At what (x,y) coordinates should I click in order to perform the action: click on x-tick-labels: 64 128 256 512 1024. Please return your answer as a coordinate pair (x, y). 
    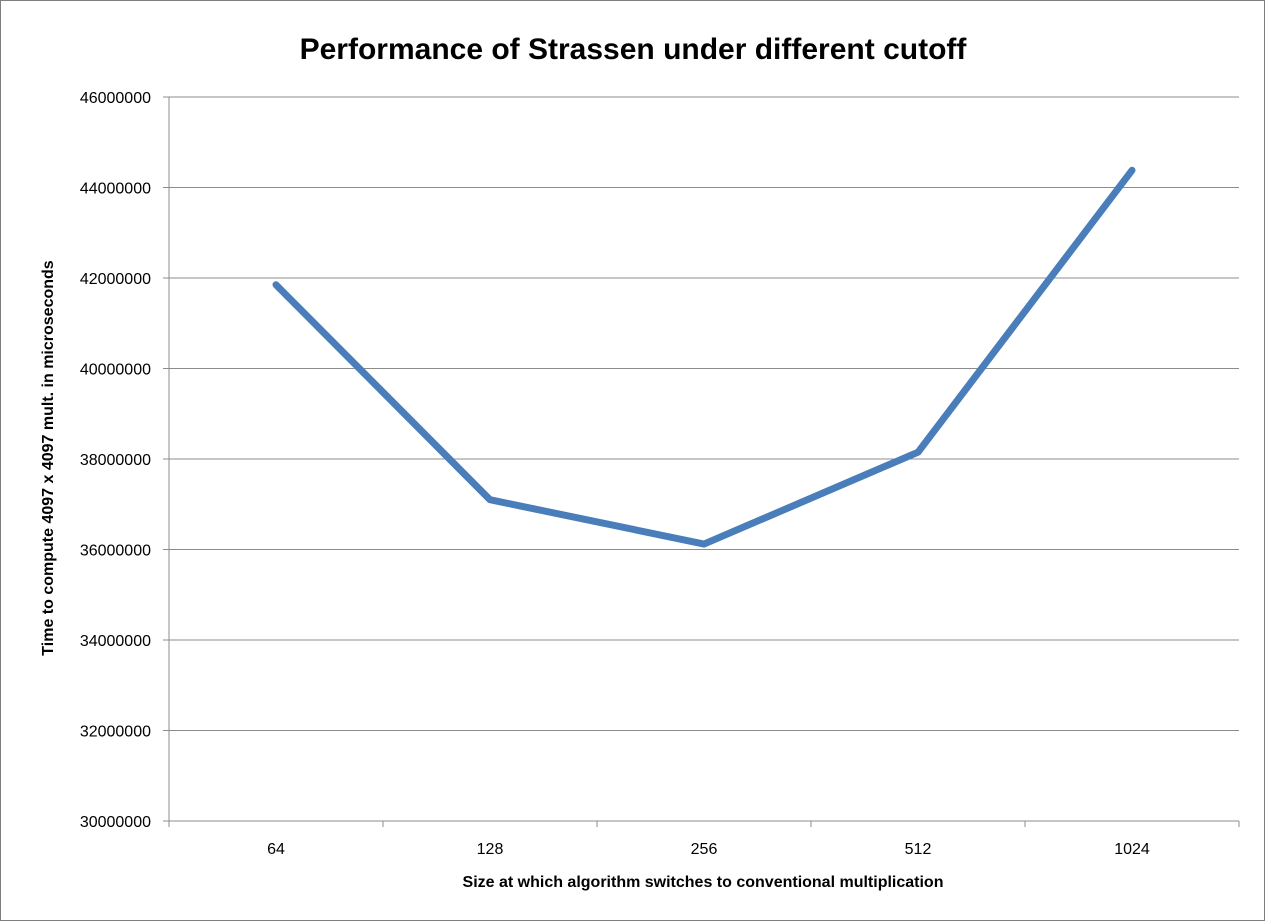
    Looking at the image, I should click on (708, 849).